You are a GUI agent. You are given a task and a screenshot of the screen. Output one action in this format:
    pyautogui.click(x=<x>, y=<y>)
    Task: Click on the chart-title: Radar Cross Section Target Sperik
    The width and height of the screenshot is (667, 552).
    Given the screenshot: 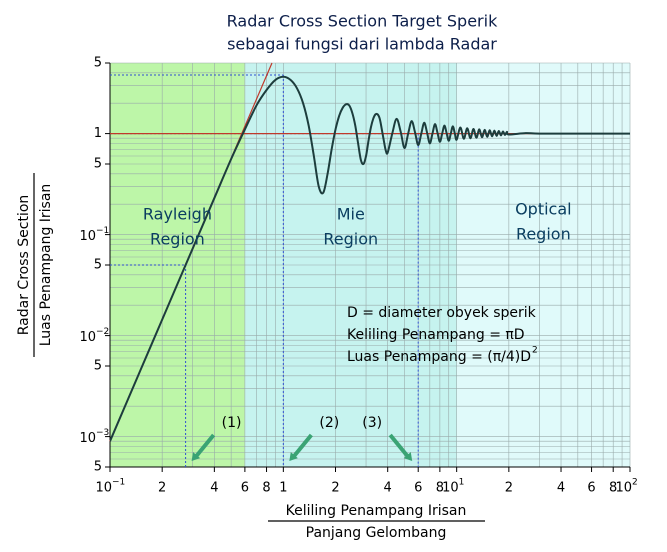 What is the action you would take?
    pyautogui.click(x=362, y=21)
    